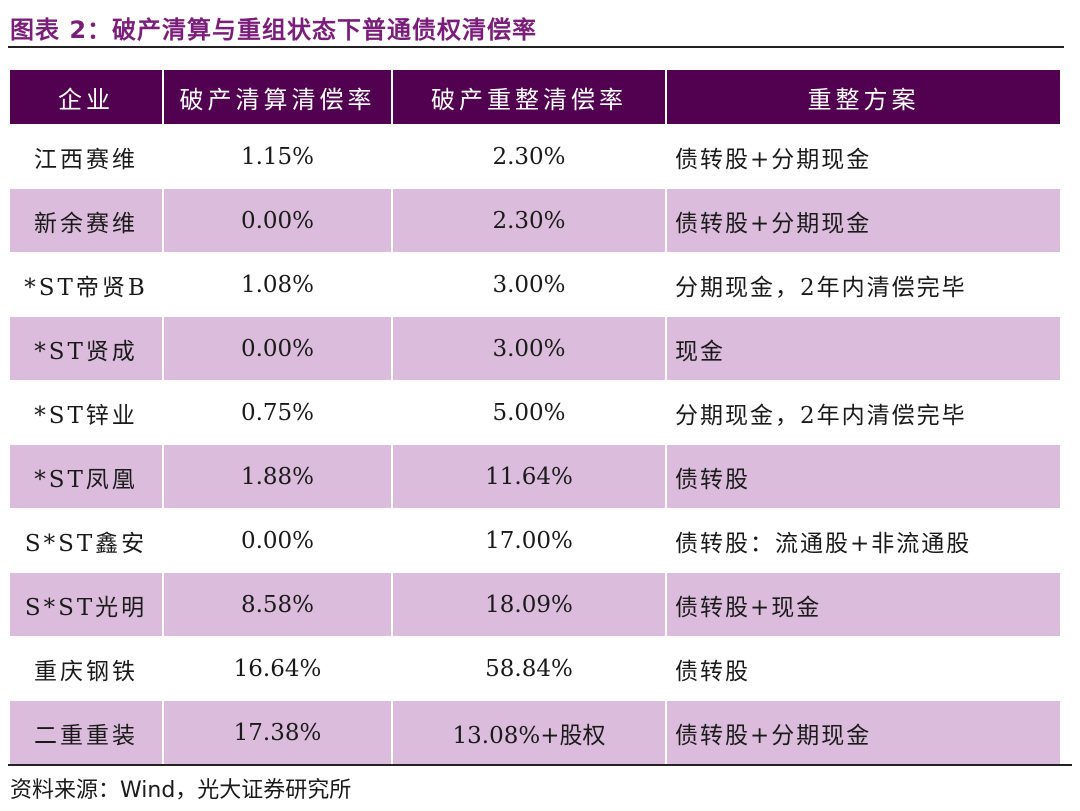 The image size is (1080, 811). What do you see at coordinates (863, 540) in the screenshot?
I see `plan-cell: 债转股：流通股+非流通股` at bounding box center [863, 540].